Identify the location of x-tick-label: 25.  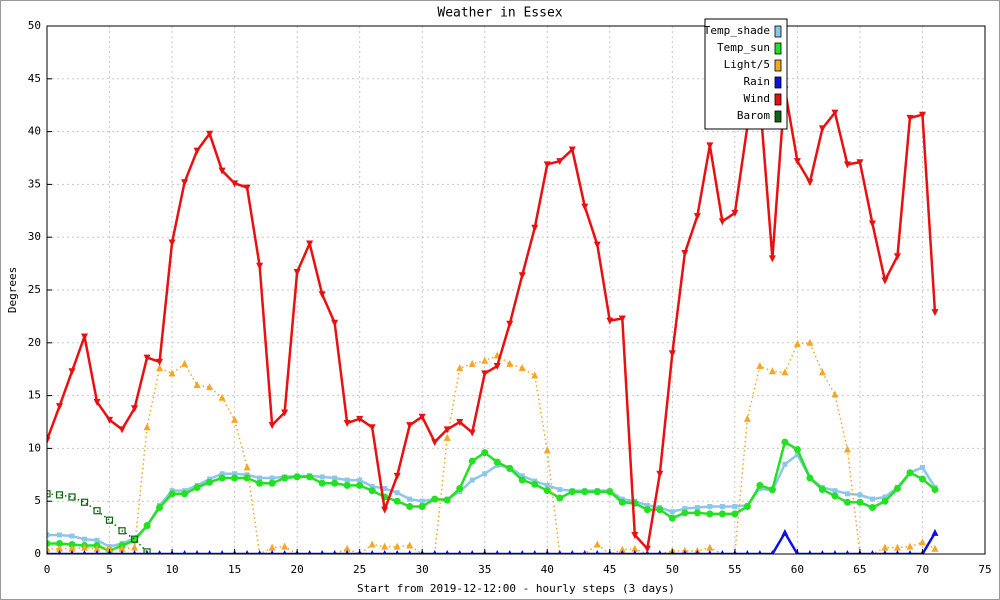
(359, 569).